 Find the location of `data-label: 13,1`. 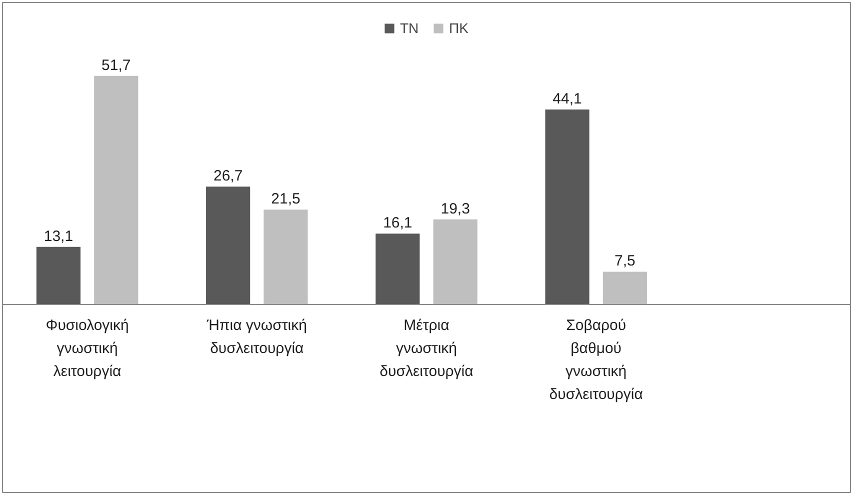

data-label: 13,1 is located at coordinates (59, 236).